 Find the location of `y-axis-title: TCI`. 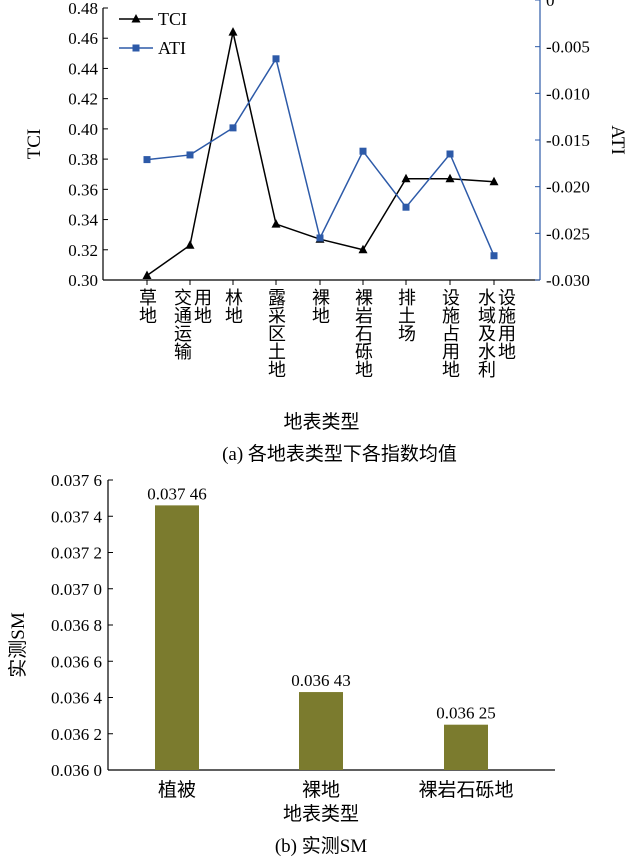

y-axis-title: TCI is located at coordinates (34, 144).